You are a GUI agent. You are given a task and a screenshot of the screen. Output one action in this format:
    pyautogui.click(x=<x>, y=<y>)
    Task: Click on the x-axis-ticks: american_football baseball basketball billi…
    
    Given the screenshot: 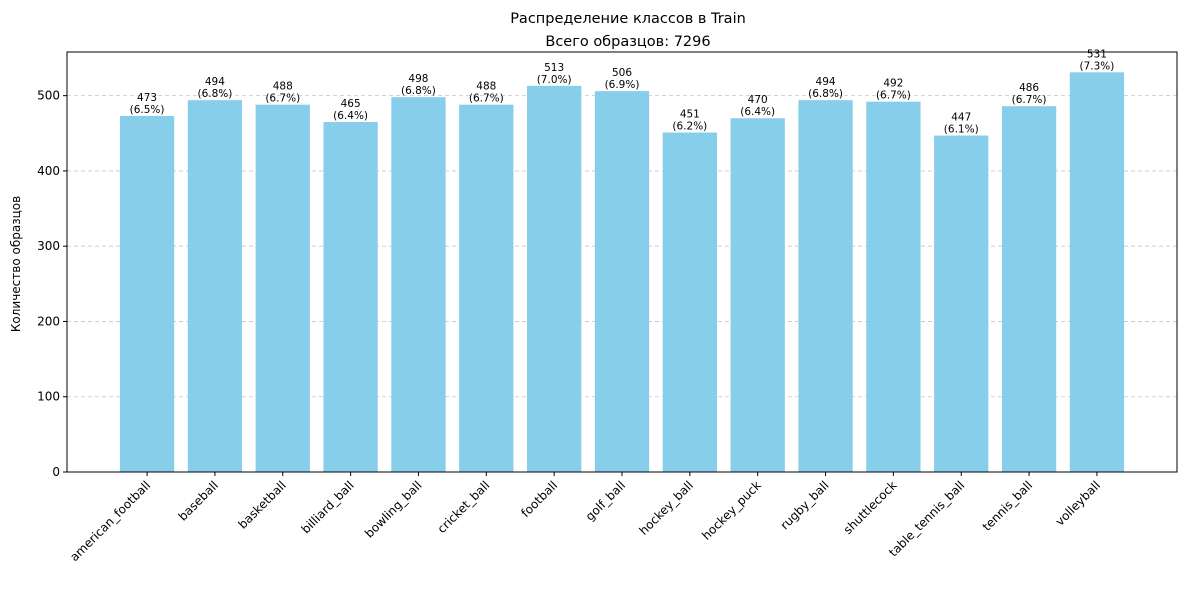 What is the action you would take?
    pyautogui.click(x=585, y=518)
    